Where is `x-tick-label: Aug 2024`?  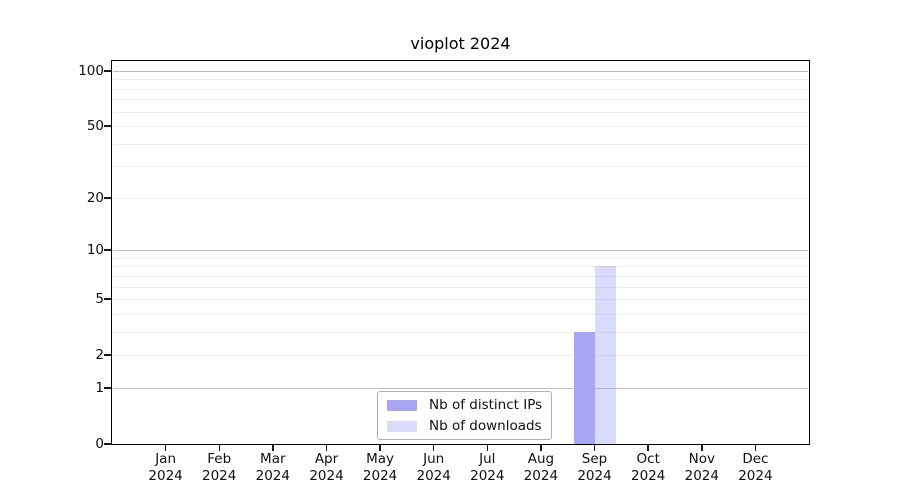 x-tick-label: Aug 2024 is located at coordinates (541, 467).